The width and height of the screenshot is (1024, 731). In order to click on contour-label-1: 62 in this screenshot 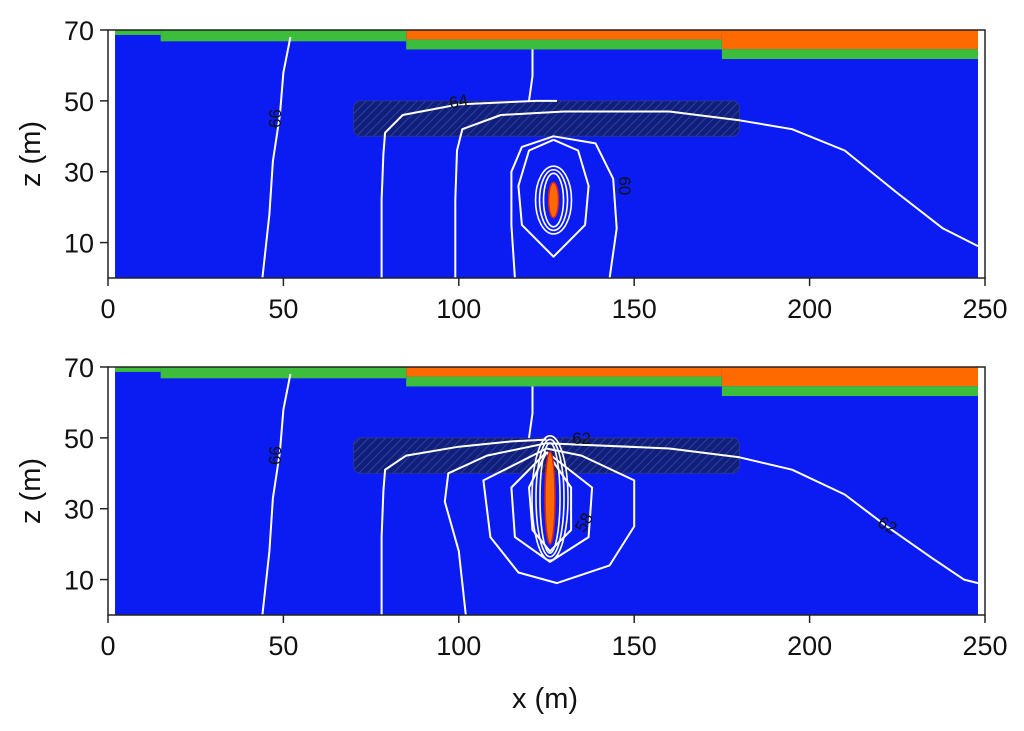, I will do `click(581, 438)`.